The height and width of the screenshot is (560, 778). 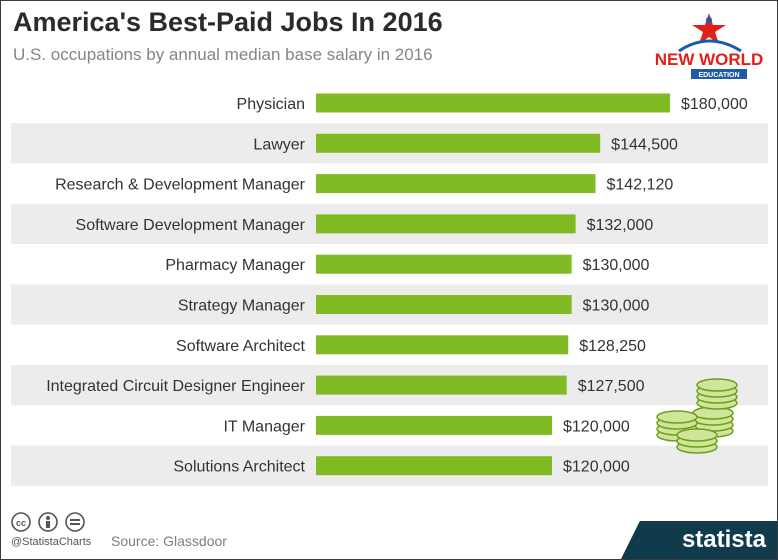 I want to click on new-world-education-logo: NEW WORLD EDUCATION, so click(x=709, y=46).